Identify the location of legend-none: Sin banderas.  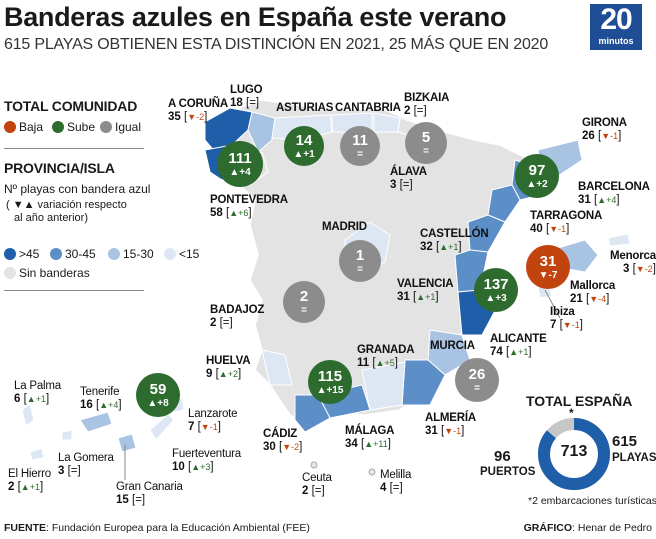
(47, 273).